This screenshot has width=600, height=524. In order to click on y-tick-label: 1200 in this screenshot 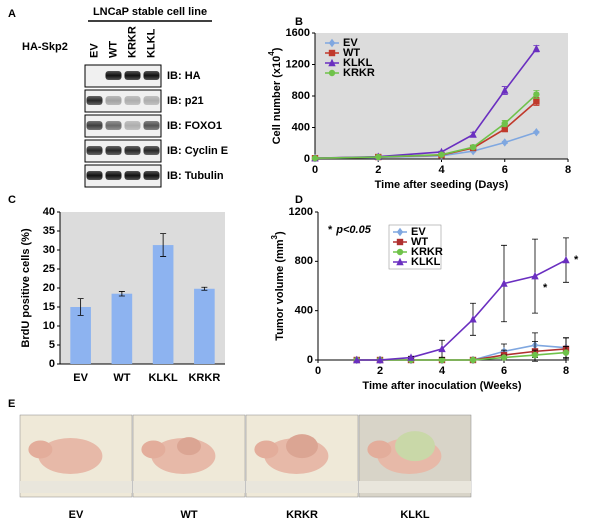, I will do `click(301, 212)`.